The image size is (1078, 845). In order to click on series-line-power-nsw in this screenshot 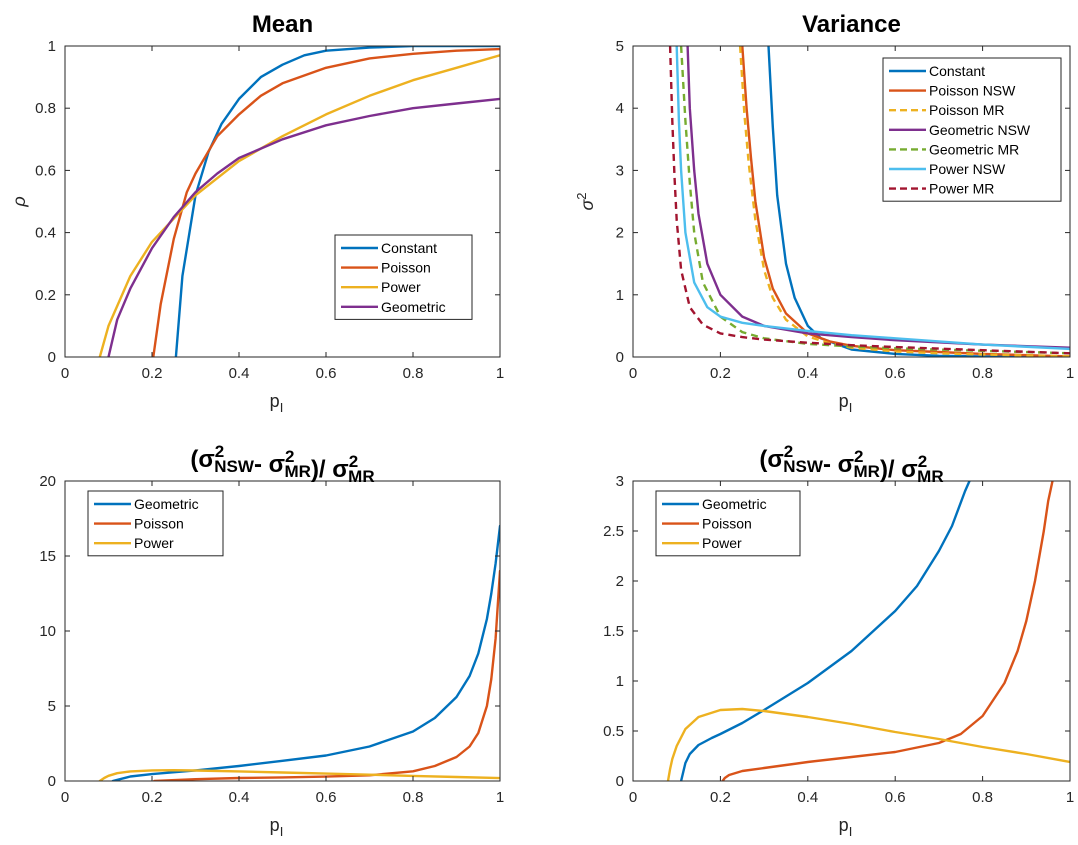, I will do `click(872, 198)`.